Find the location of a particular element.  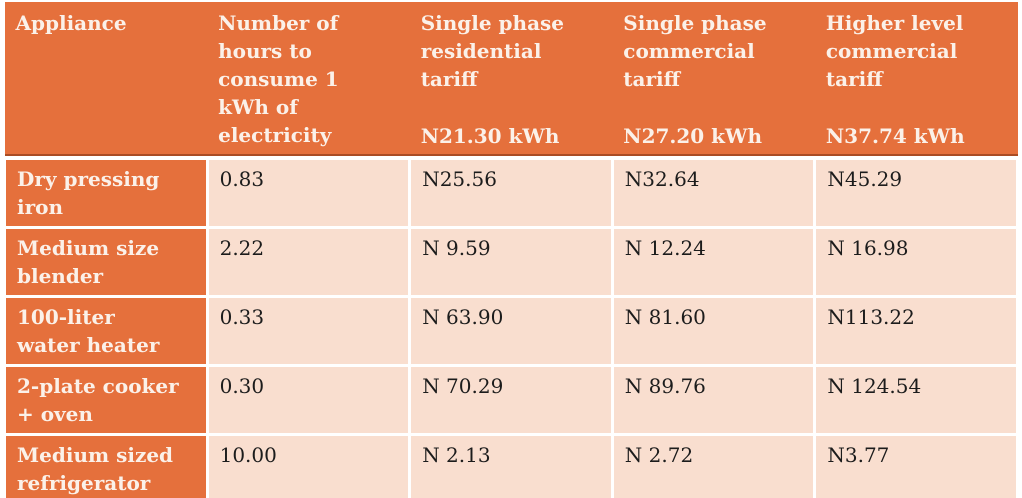

residential-cell: N 63.90 is located at coordinates (511, 331).